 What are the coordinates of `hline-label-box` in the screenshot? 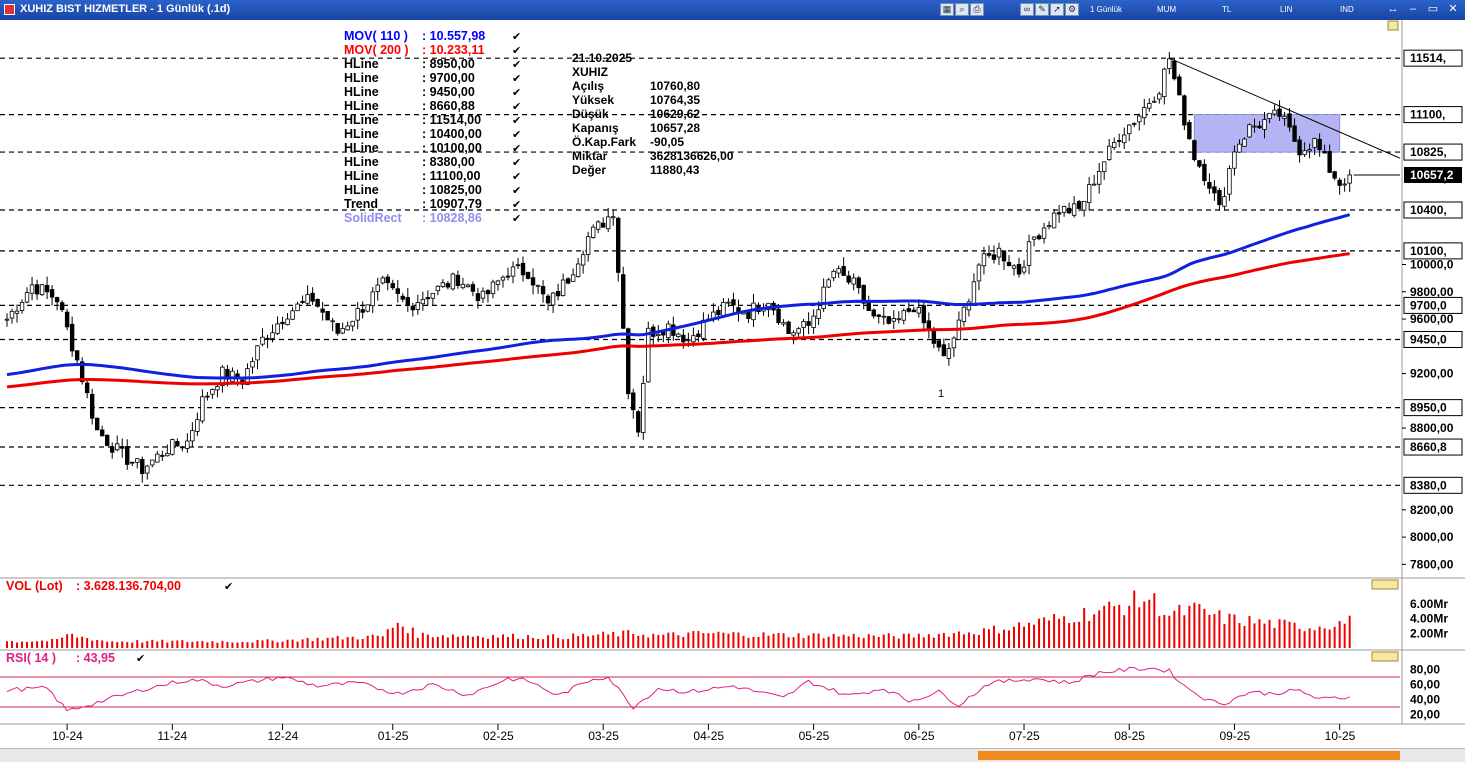 It's located at (1433, 58).